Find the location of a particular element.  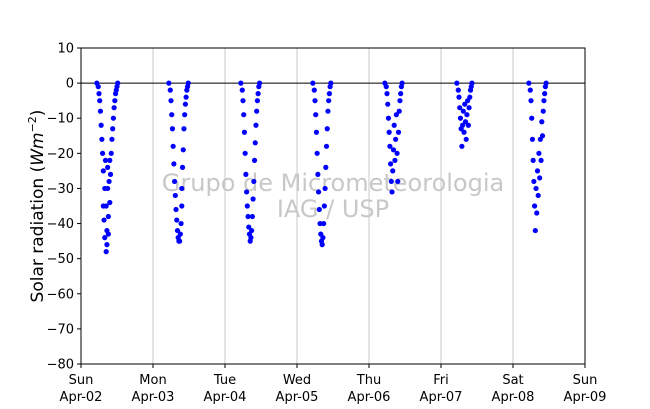

x-tick-date: Apr-06 is located at coordinates (369, 397).